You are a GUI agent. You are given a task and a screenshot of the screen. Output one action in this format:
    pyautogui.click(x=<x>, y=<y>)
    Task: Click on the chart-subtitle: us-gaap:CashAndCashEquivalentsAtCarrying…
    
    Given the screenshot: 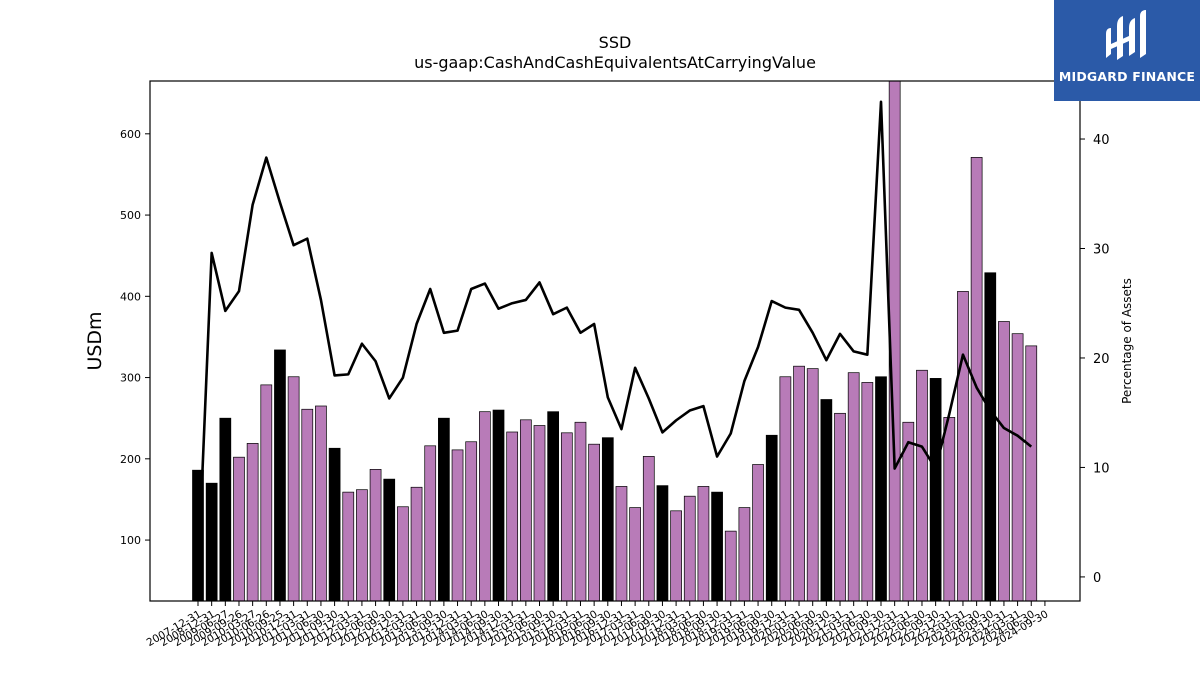 What is the action you would take?
    pyautogui.click(x=615, y=62)
    